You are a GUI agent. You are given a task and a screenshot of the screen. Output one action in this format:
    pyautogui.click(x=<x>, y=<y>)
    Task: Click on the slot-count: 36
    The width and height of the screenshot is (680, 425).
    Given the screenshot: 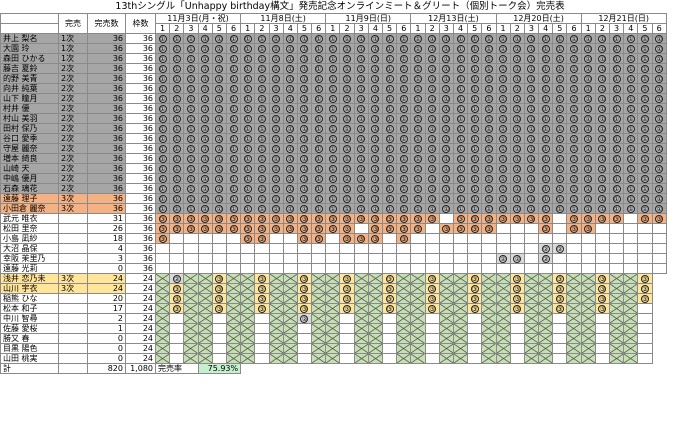 What is the action you would take?
    pyautogui.click(x=140, y=258)
    